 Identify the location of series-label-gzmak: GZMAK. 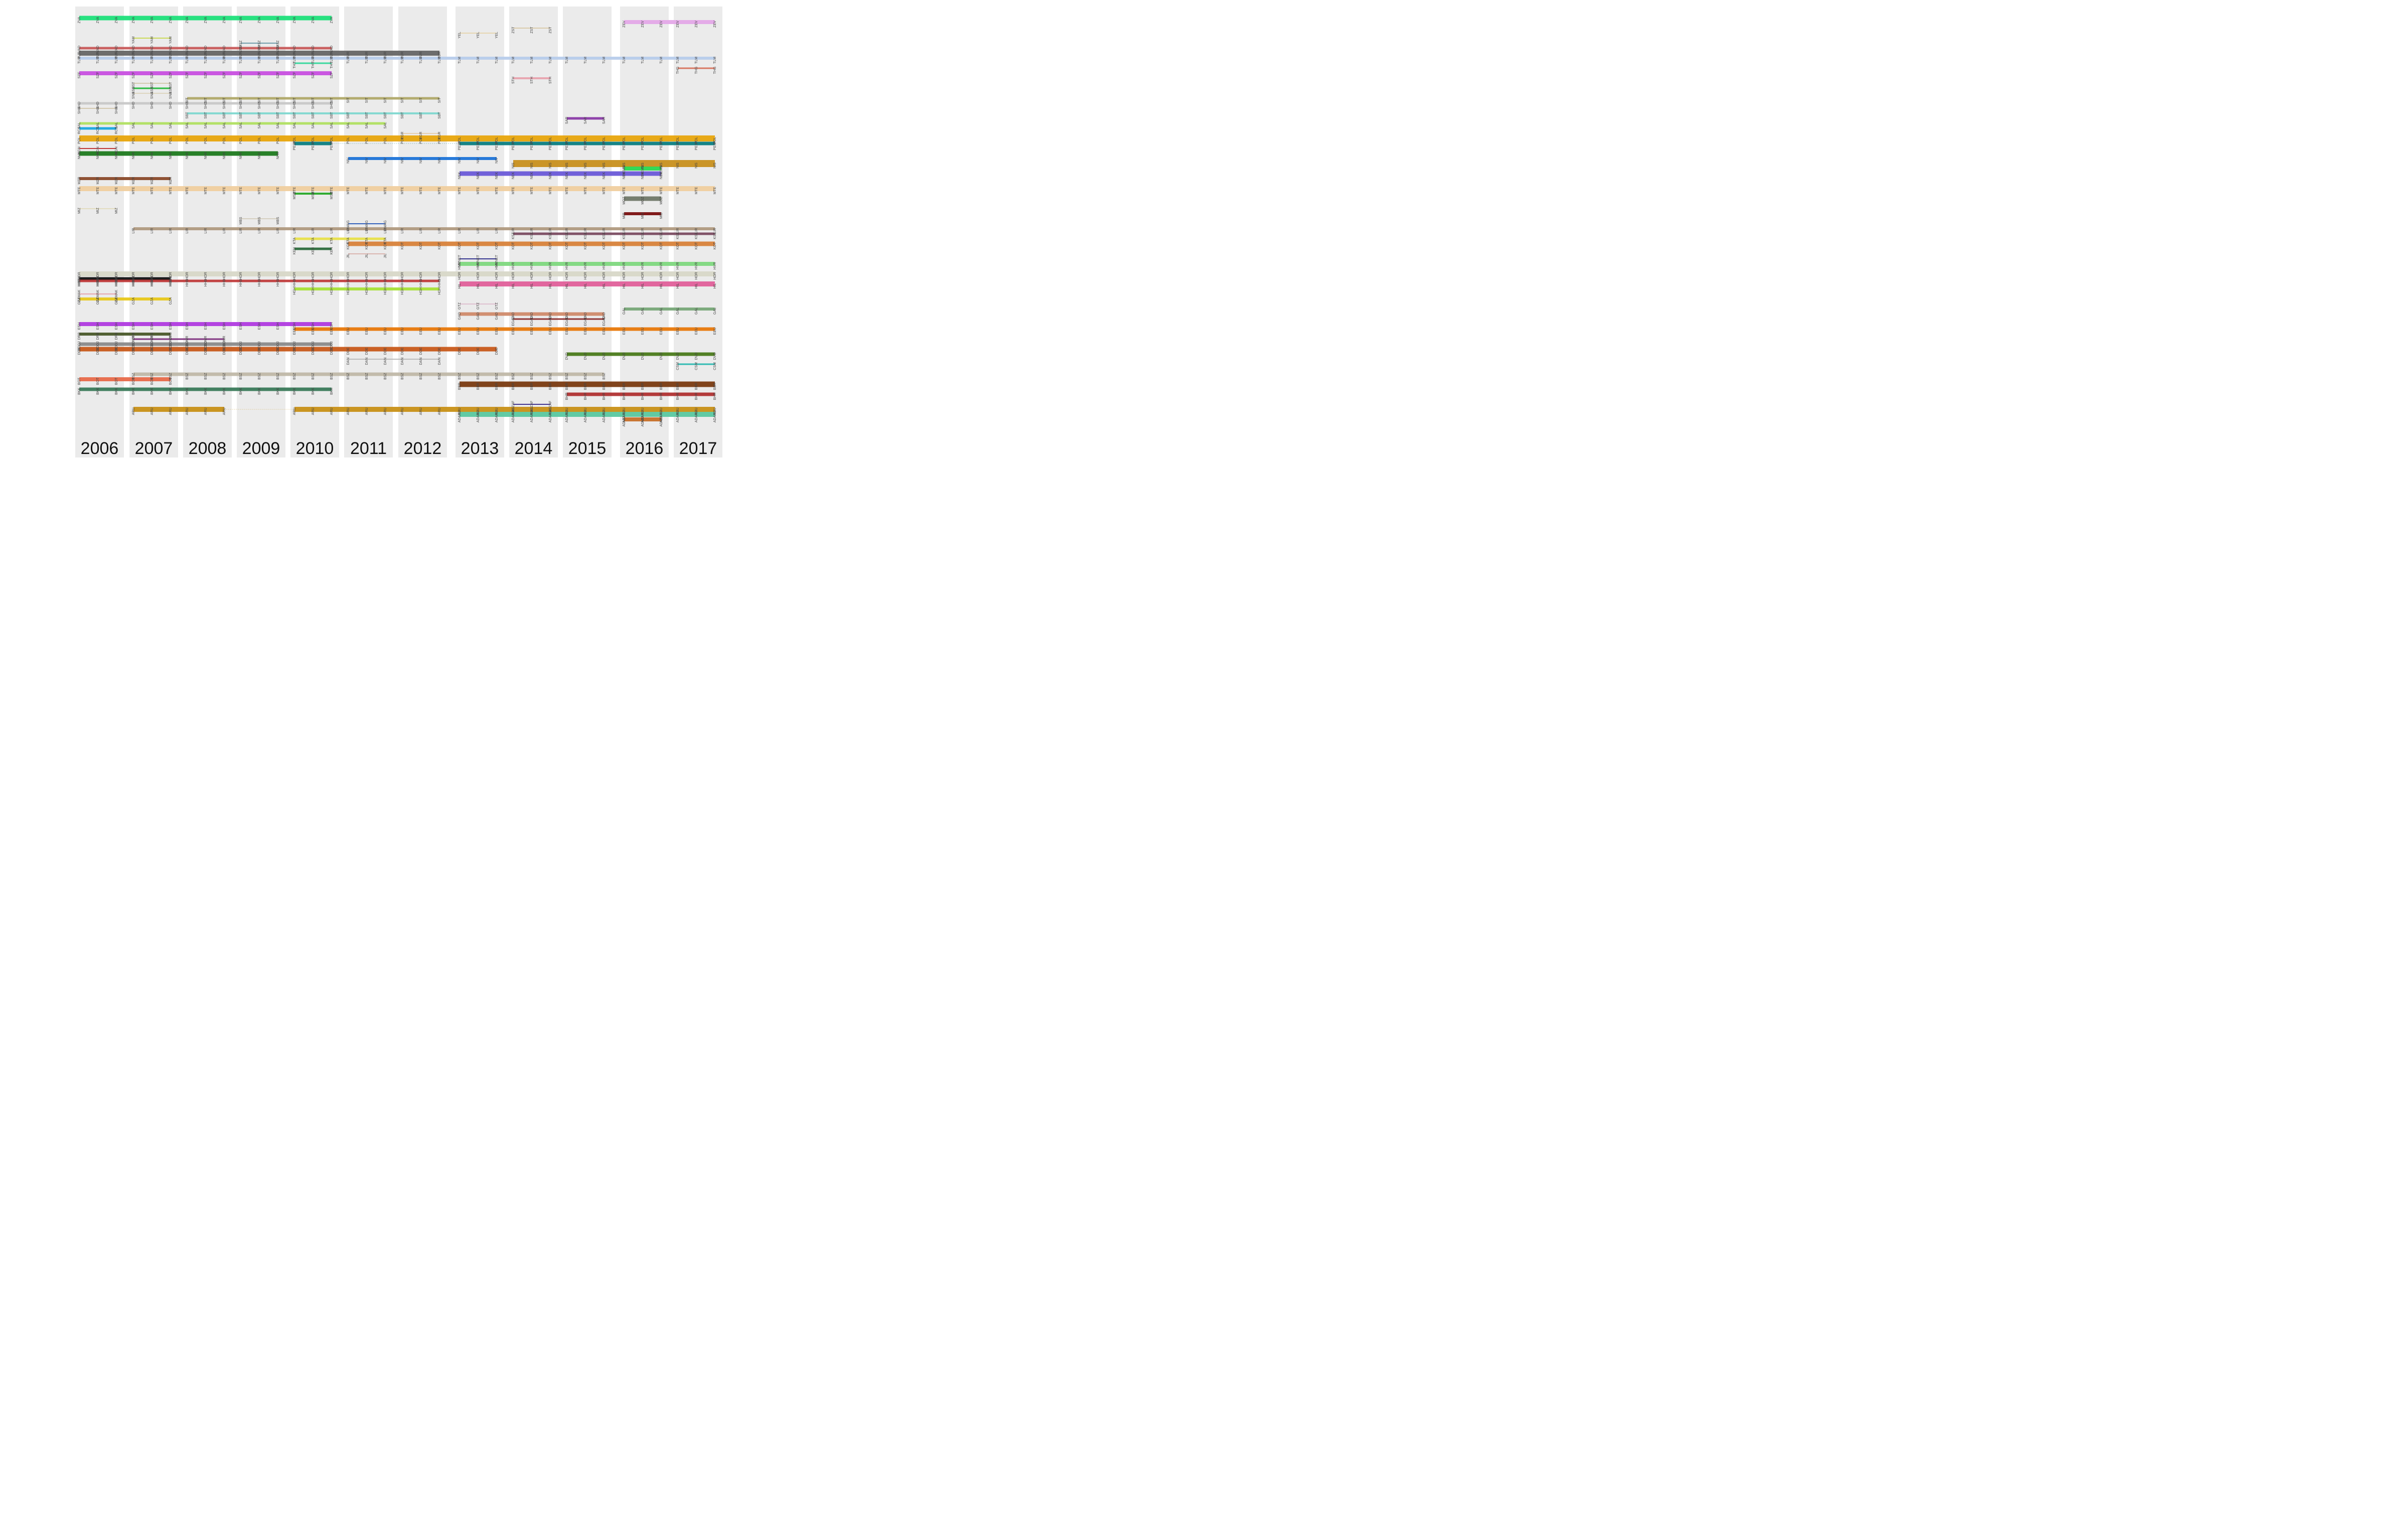
(98, 296).